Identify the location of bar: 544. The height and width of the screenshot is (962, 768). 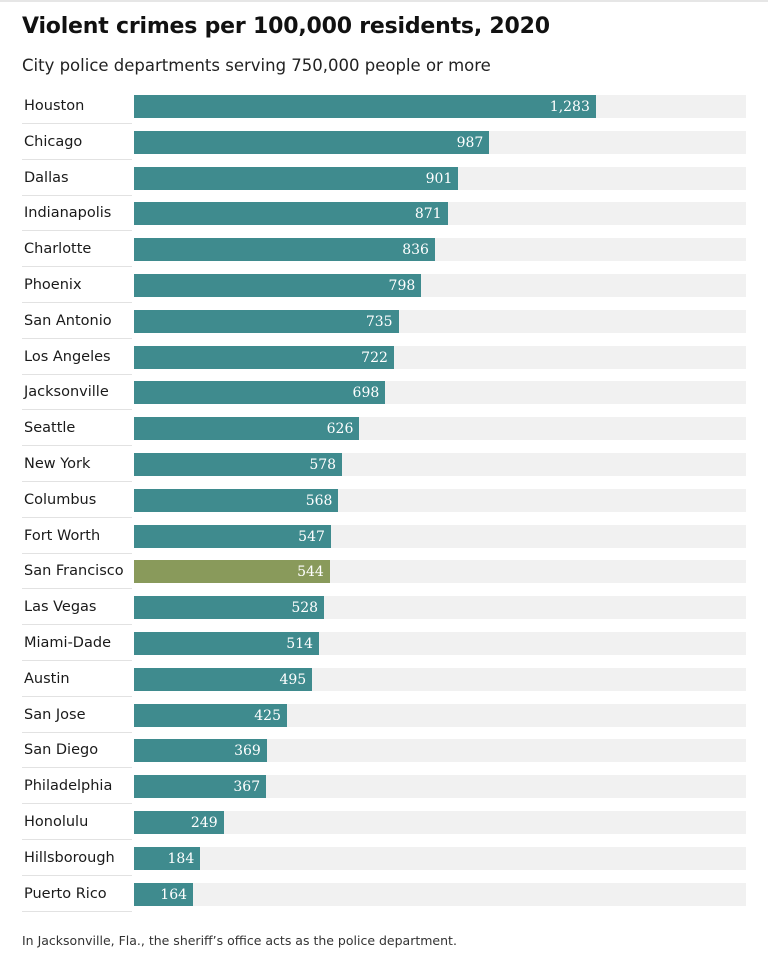
(232, 572).